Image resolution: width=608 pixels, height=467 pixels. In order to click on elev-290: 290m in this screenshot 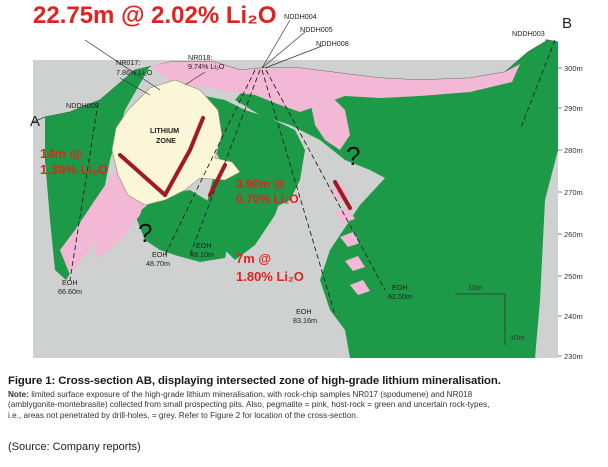, I will do `click(573, 108)`.